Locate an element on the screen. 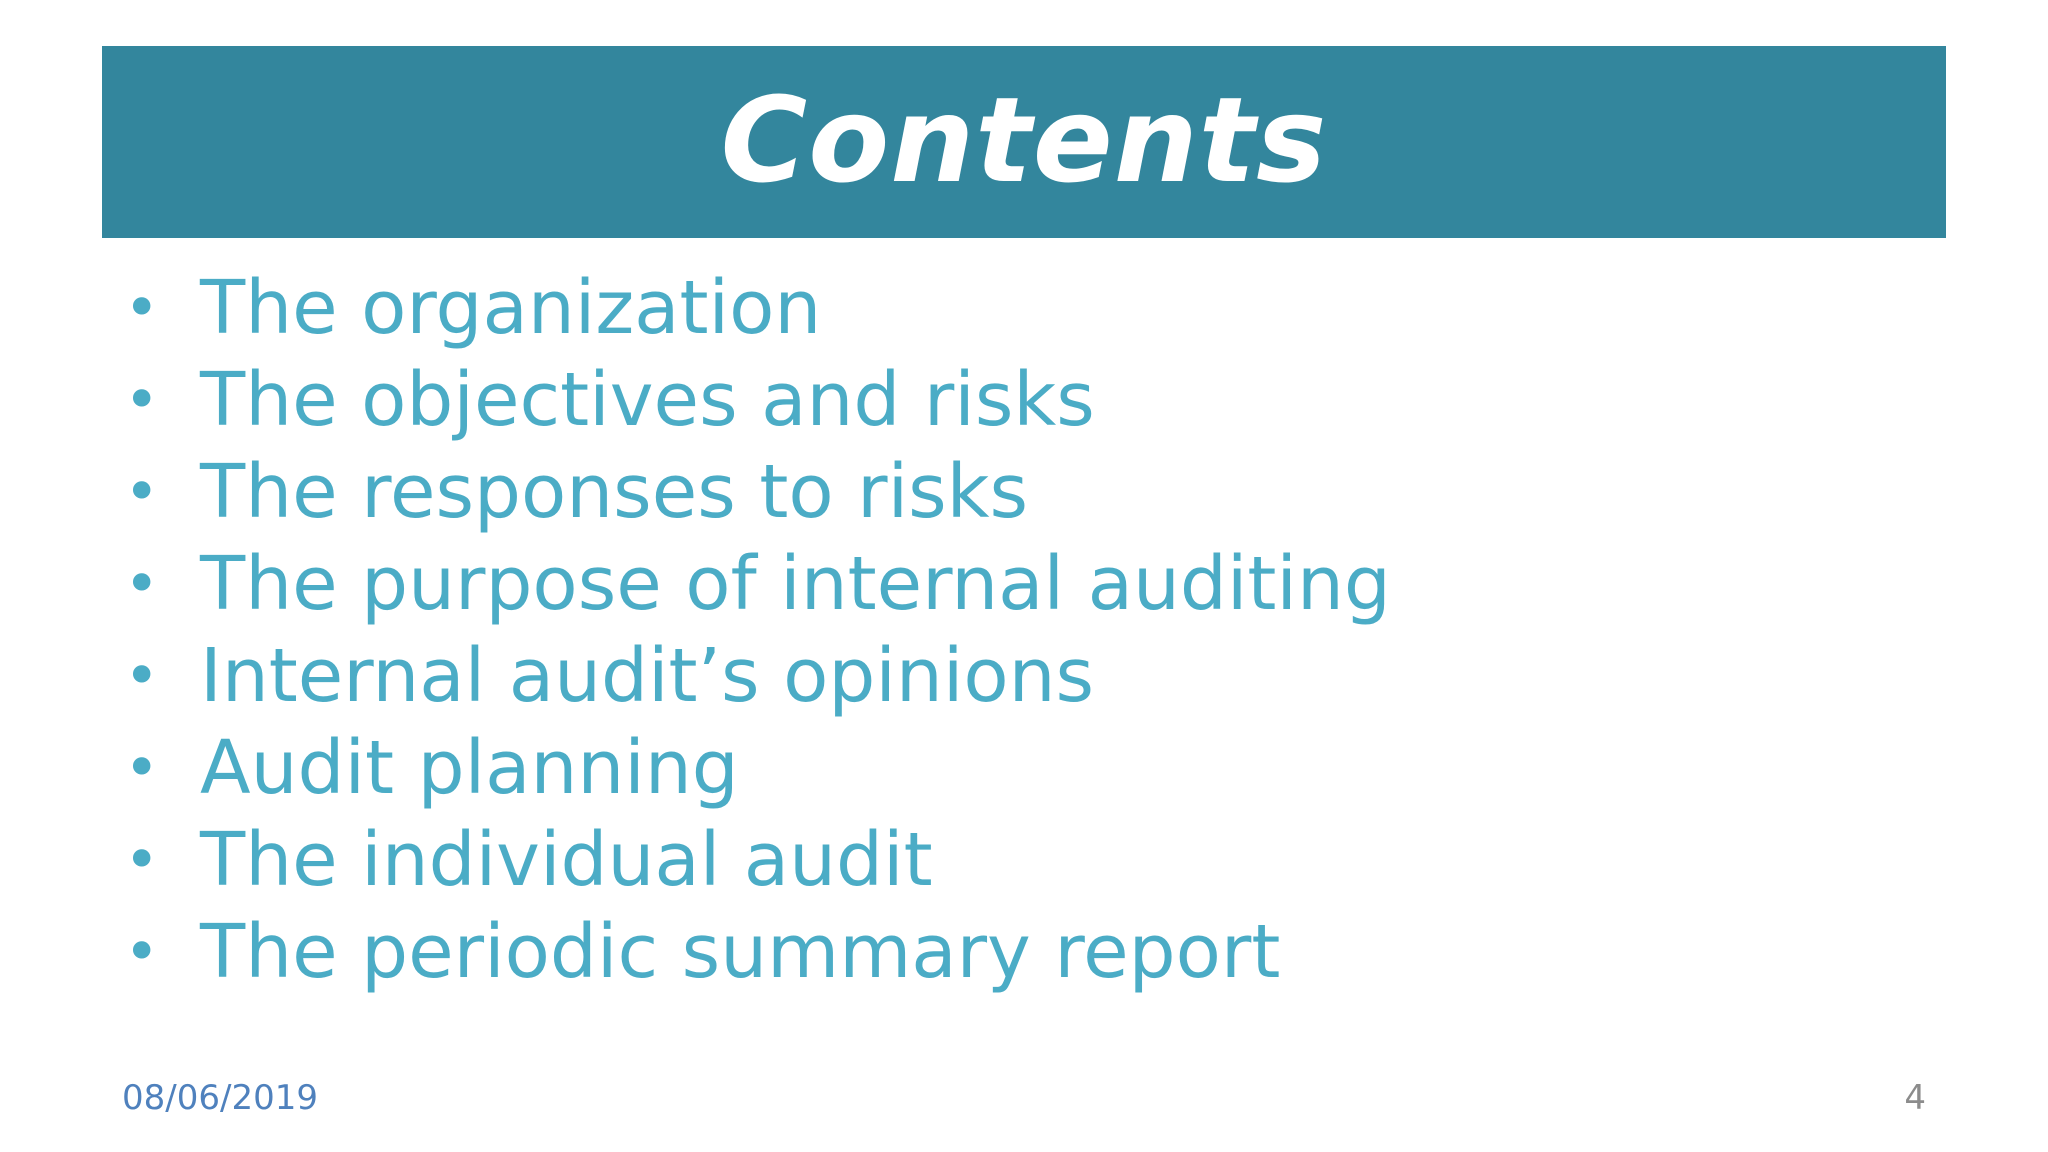  list-item-label: Internal audit’s opinions is located at coordinates (647, 676).